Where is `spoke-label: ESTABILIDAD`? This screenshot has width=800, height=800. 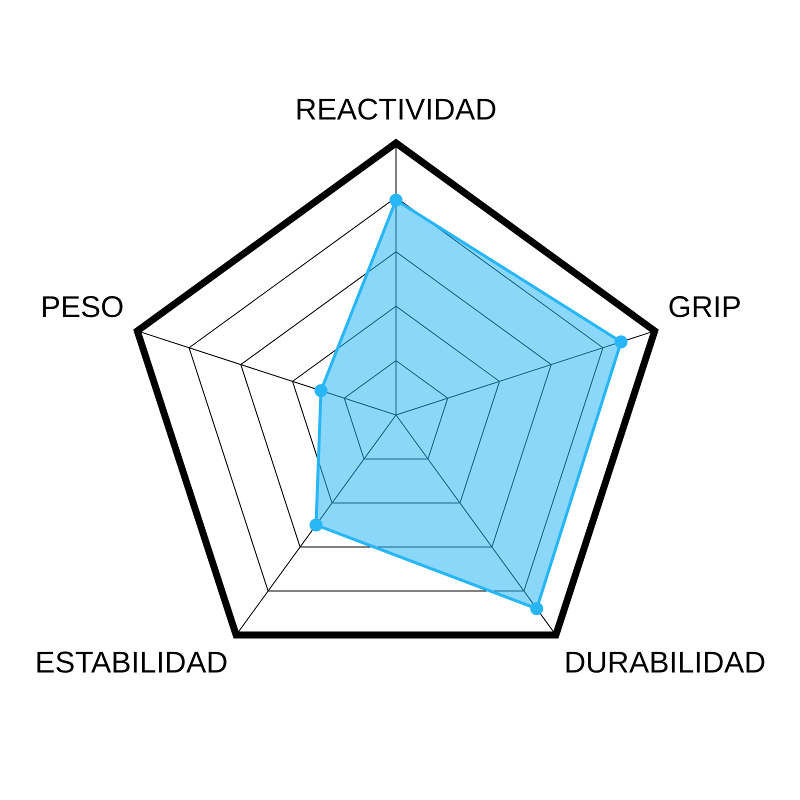 spoke-label: ESTABILIDAD is located at coordinates (131, 663).